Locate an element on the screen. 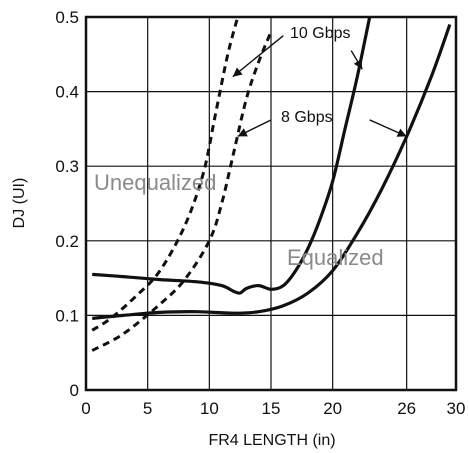  y-tick-label: 0.5 is located at coordinates (67, 17).